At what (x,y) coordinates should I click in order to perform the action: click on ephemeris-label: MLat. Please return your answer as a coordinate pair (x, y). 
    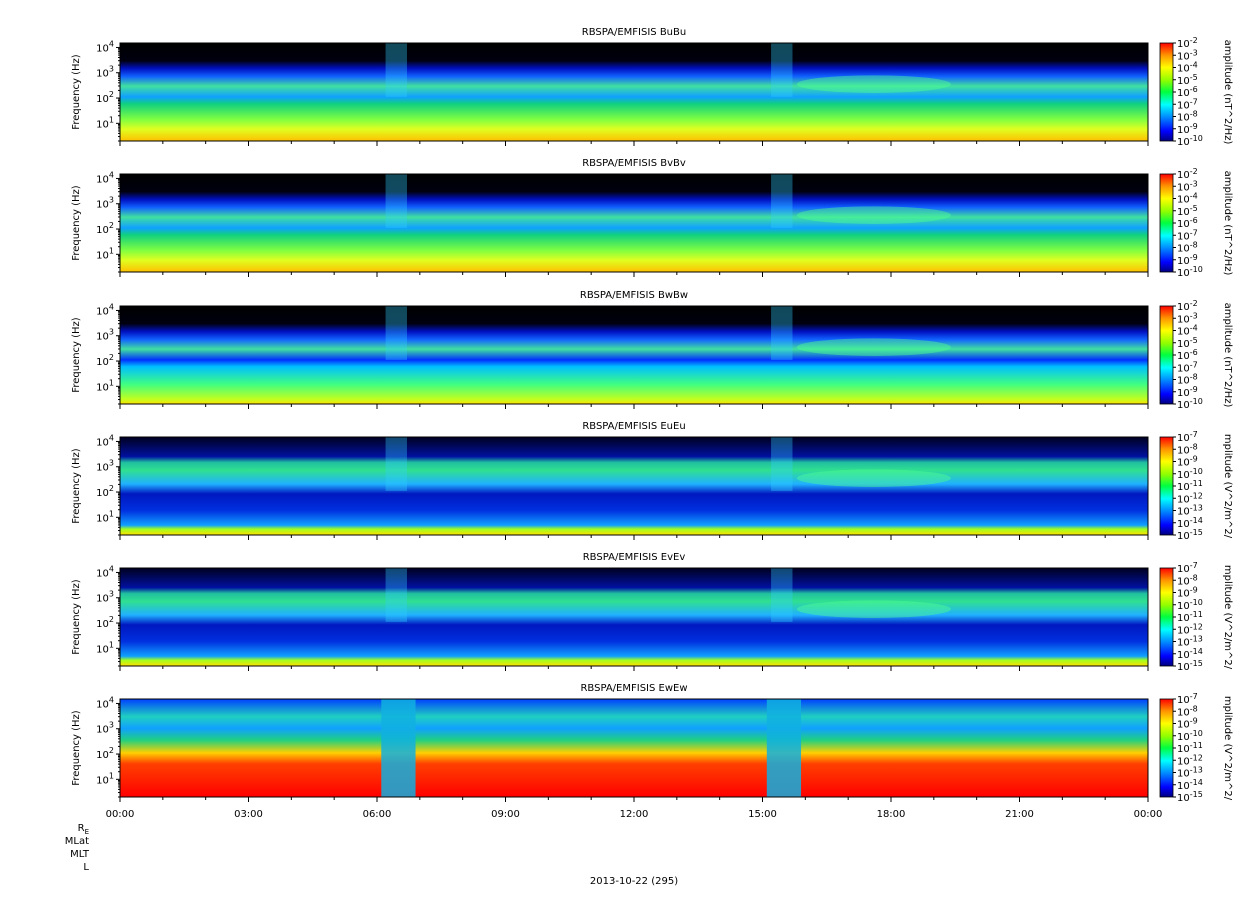
    Looking at the image, I should click on (77, 841).